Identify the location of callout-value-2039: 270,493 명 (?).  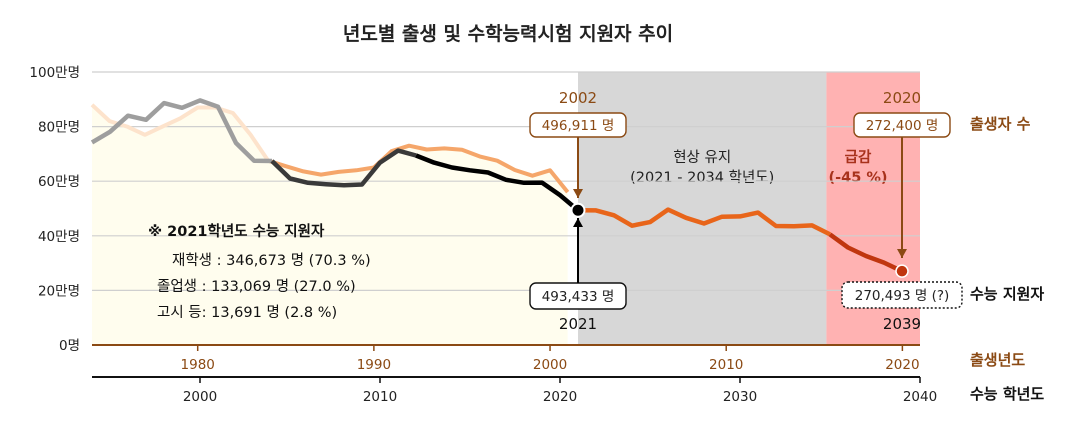
(902, 296).